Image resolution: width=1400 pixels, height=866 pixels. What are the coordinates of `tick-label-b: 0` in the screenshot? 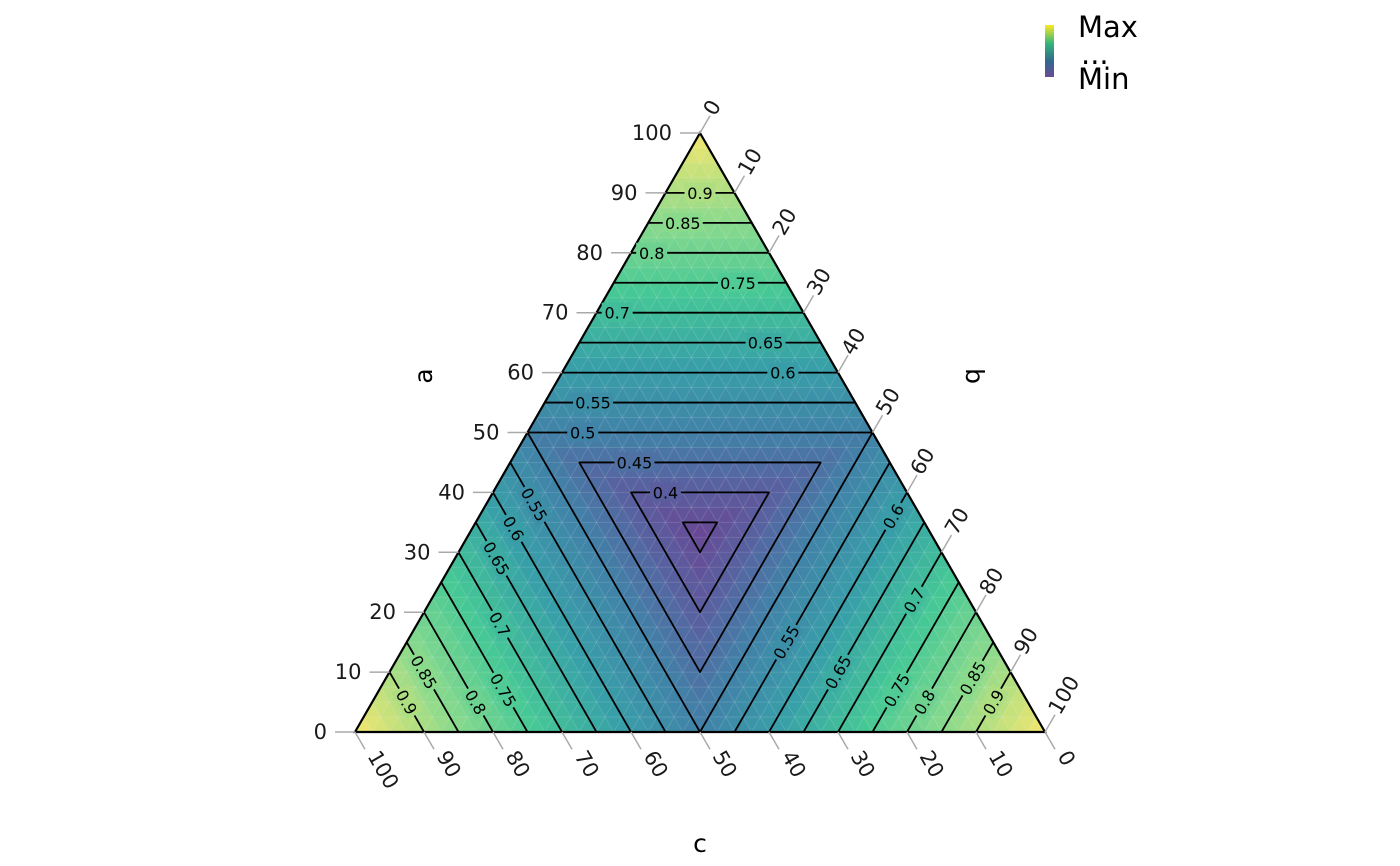 It's located at (712, 108).